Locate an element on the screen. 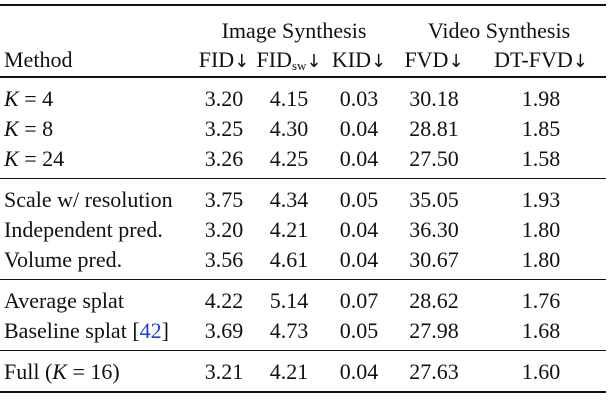 The width and height of the screenshot is (608, 408). dt-fvd-cell: 1.85 is located at coordinates (541, 128).